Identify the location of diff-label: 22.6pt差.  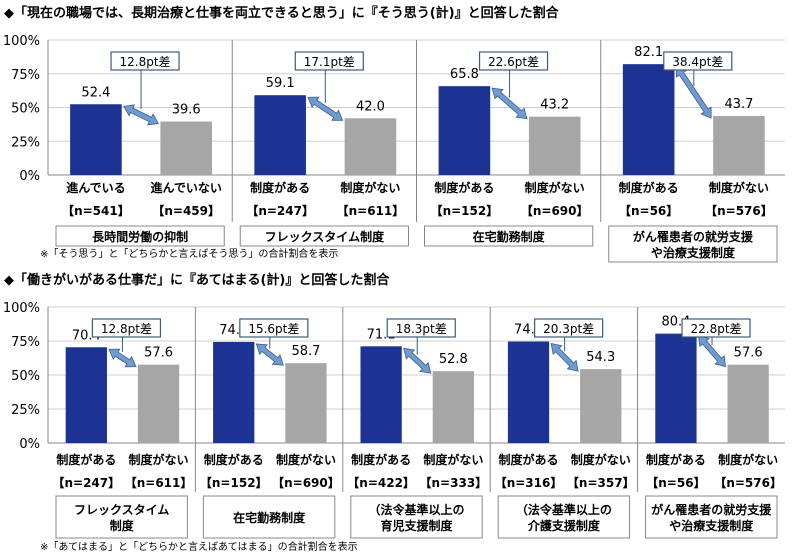
(513, 62).